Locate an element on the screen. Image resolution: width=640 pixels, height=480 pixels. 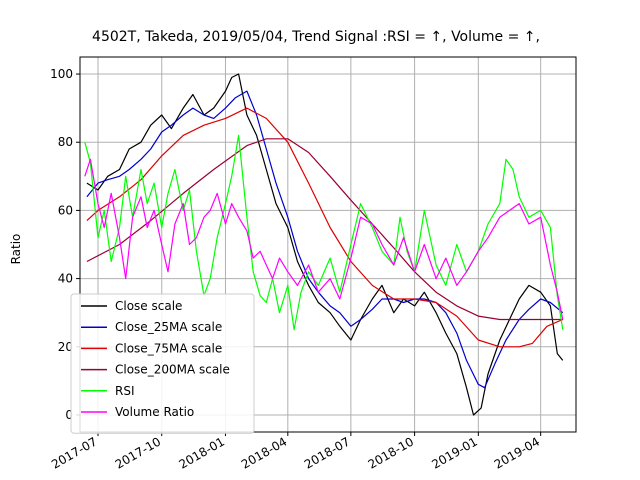
y-tick-label: 100 is located at coordinates (61, 74).